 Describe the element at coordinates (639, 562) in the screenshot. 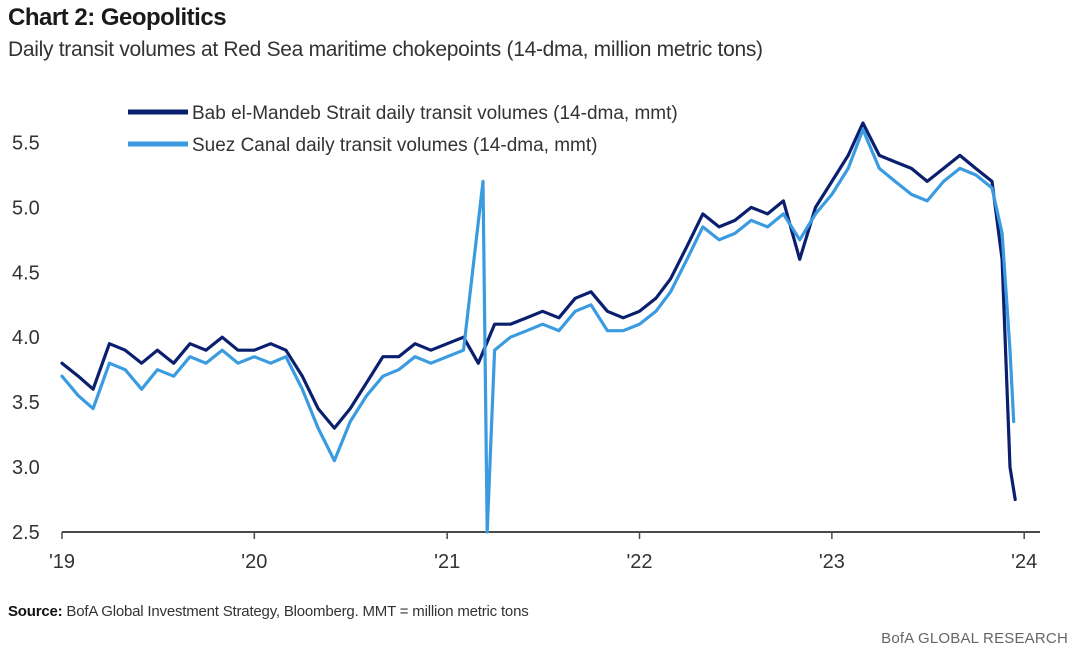

I see `x-tick-label: '22` at that location.